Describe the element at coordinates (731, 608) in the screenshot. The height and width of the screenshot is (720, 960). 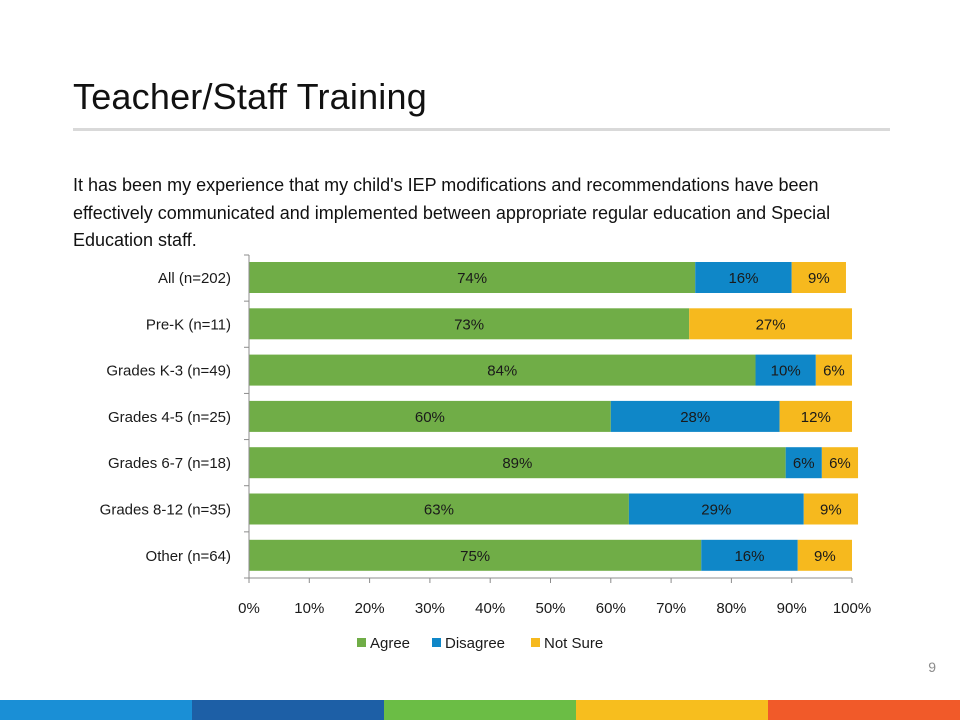
I see `x-tick-label: 80%` at that location.